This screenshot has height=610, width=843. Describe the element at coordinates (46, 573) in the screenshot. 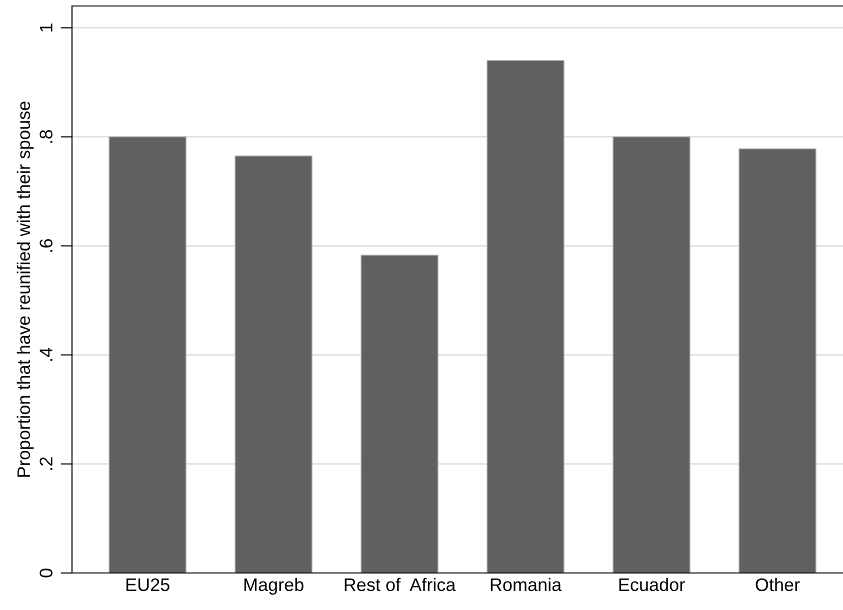

I see `y-tick-label: 0` at that location.